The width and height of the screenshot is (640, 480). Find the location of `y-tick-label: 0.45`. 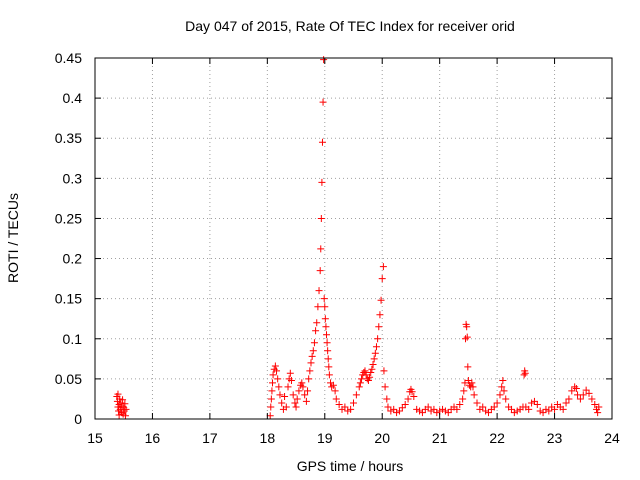

y-tick-label: 0.45 is located at coordinates (68, 58).